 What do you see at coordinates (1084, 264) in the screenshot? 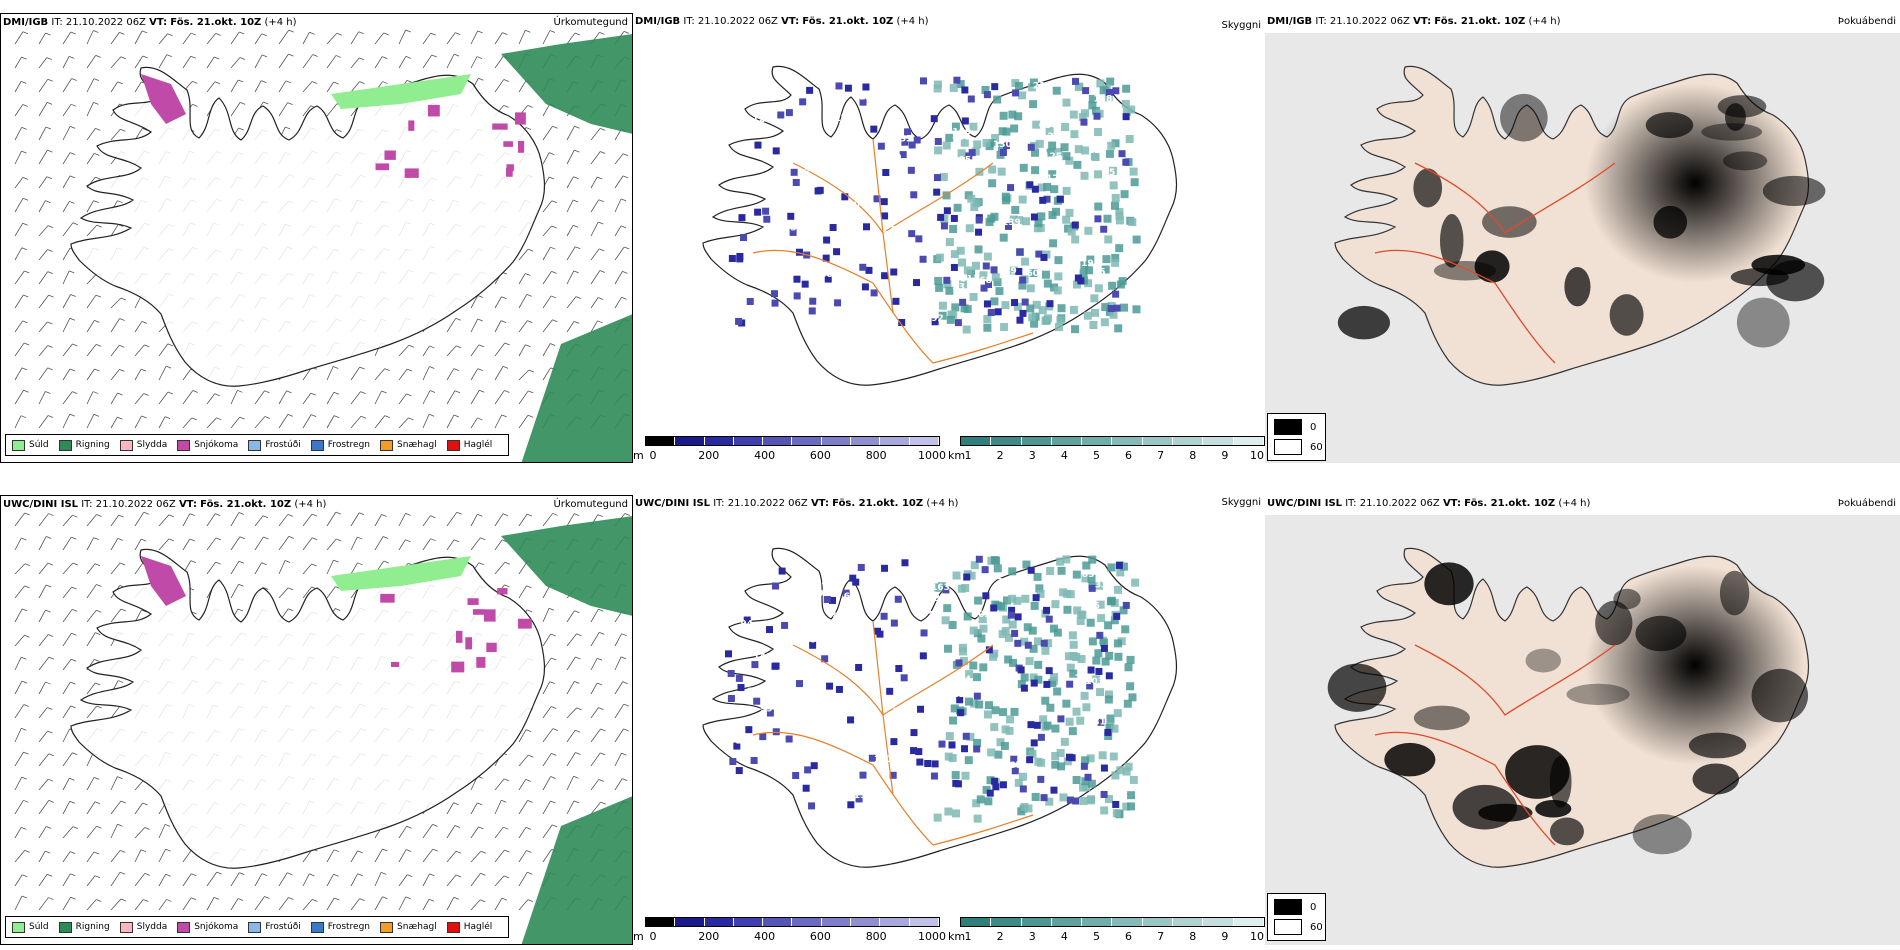
I see `ceiling-value-label: 119` at bounding box center [1084, 264].